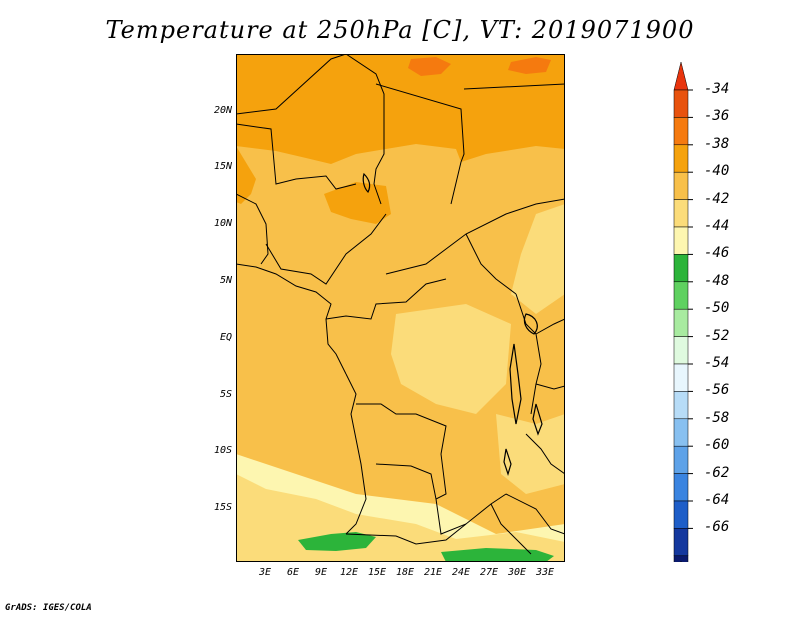 The width and height of the screenshot is (800, 618). I want to click on field-patch-36-a, so click(429, 66).